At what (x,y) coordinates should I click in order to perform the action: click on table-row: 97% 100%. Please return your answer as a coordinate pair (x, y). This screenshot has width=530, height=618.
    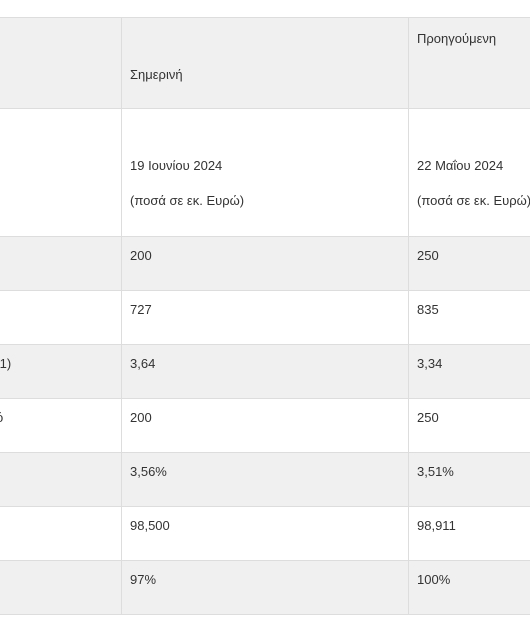
    Looking at the image, I should click on (265, 587).